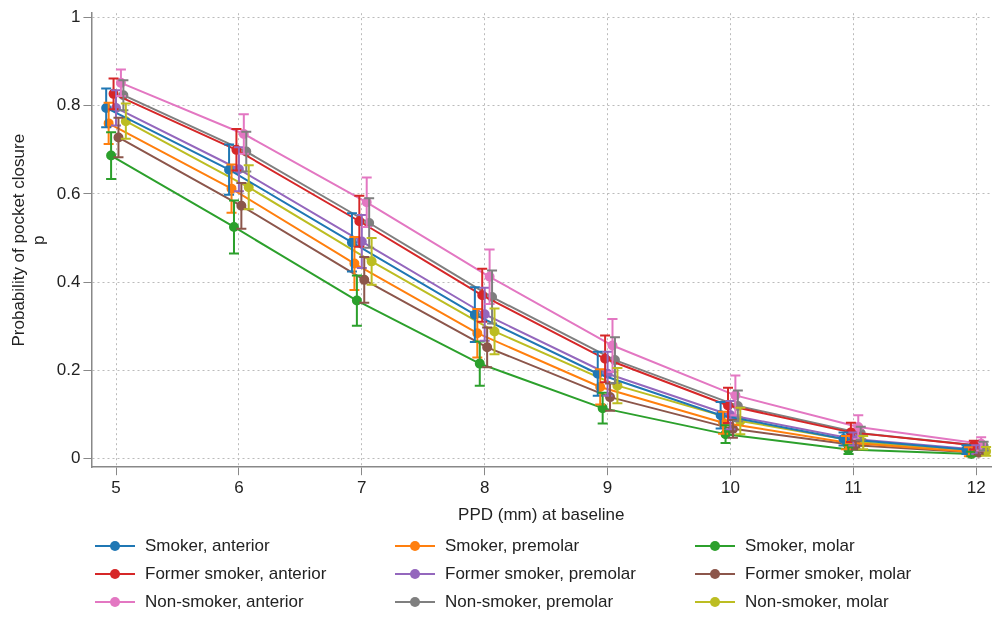 This screenshot has width=1001, height=621. I want to click on y-tick-label: 0.4, so click(68, 281).